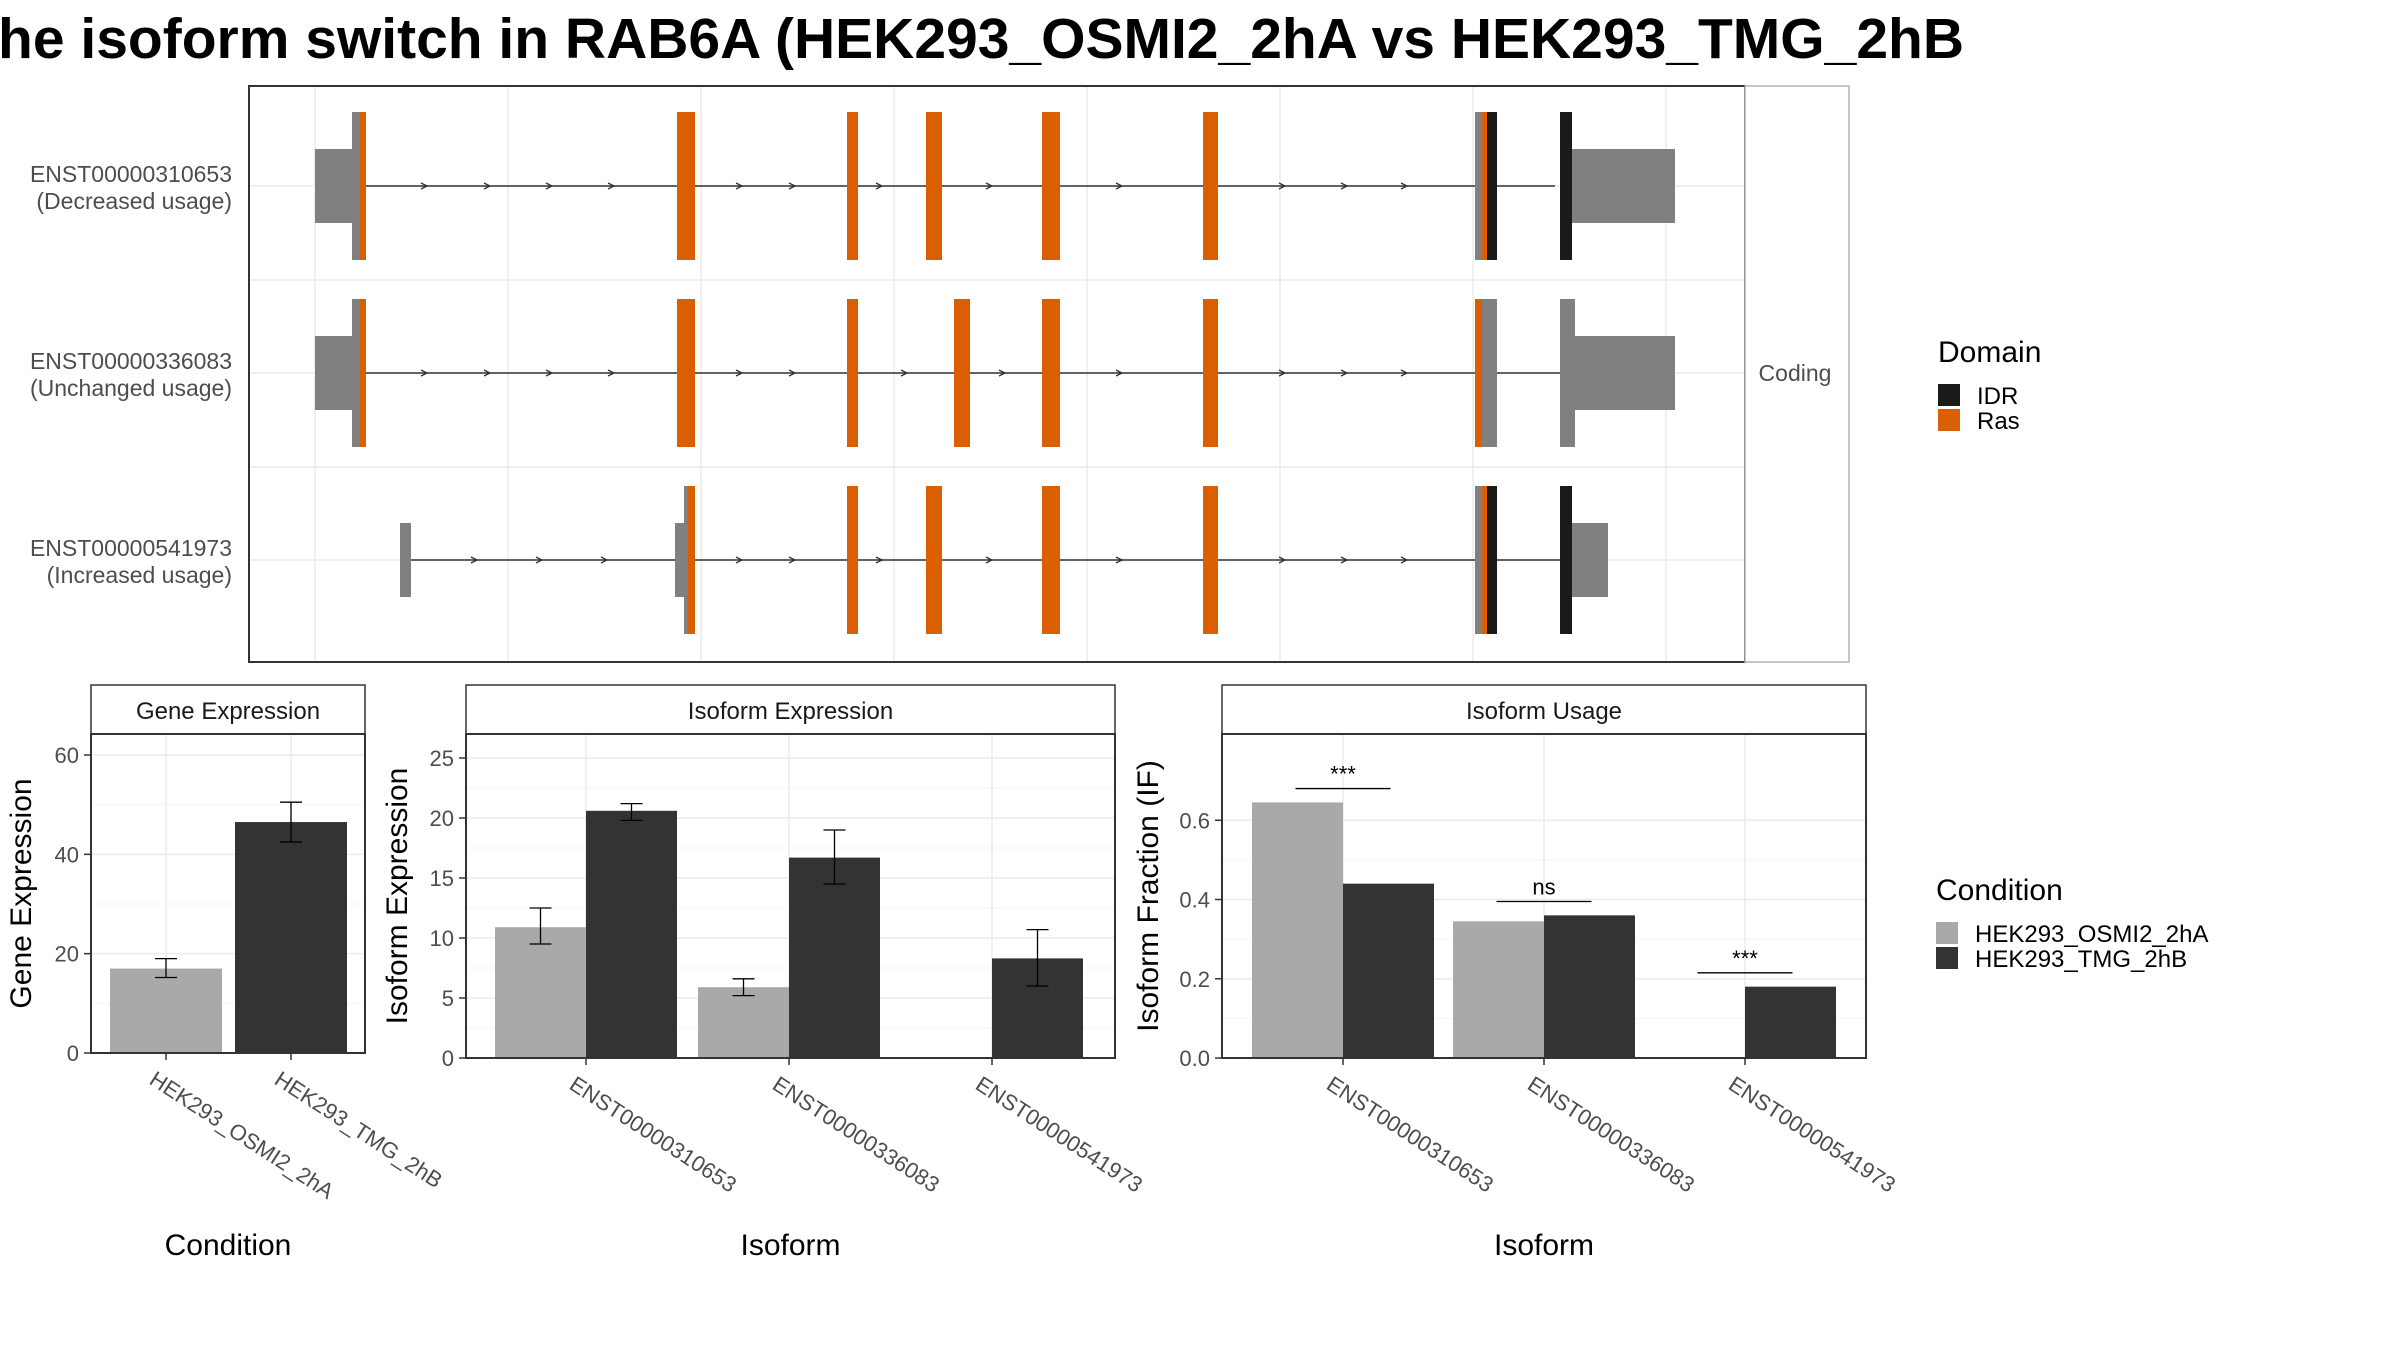 Image resolution: width=2400 pixels, height=1350 pixels. I want to click on transcript-usage-label: (Increased usage), so click(139, 575).